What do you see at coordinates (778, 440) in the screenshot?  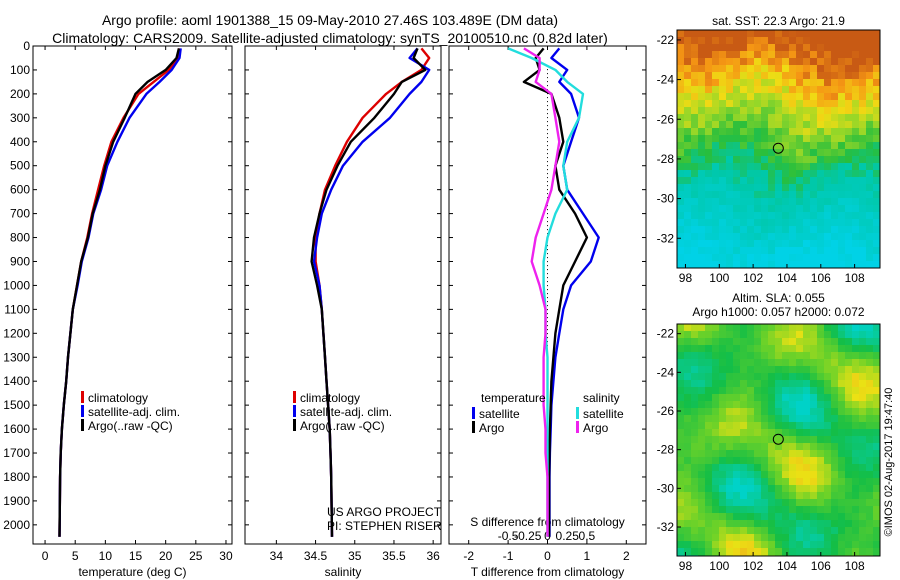 I see `map-field` at bounding box center [778, 440].